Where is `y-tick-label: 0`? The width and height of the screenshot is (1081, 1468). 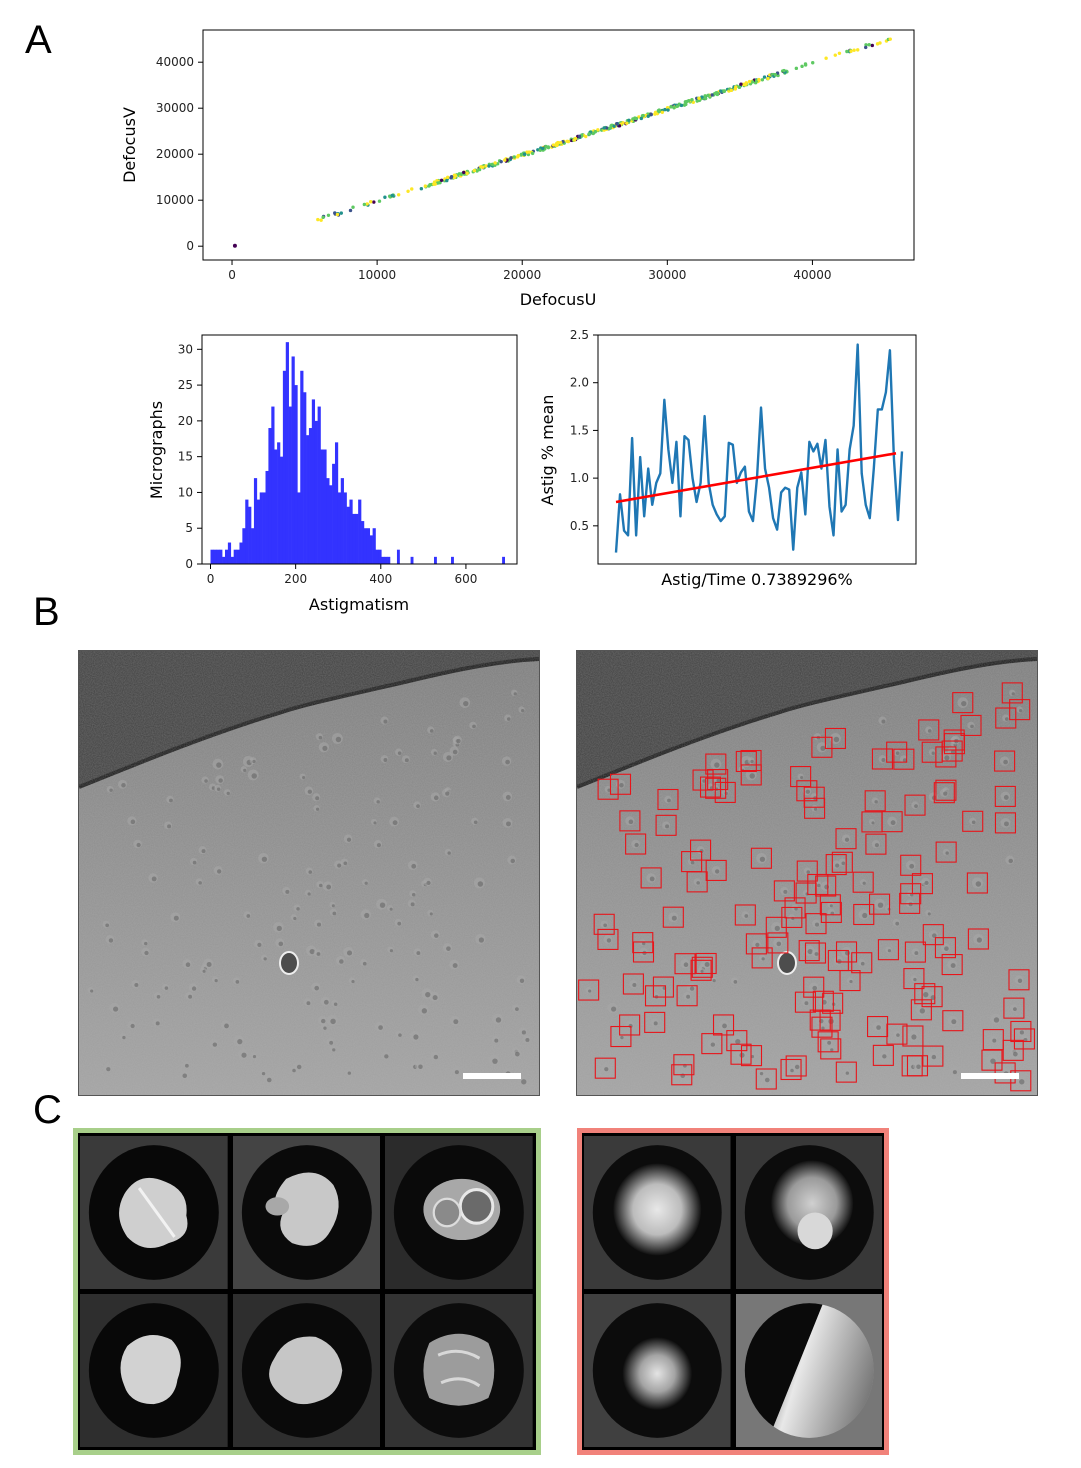
y-tick-label: 0 is located at coordinates (190, 246).